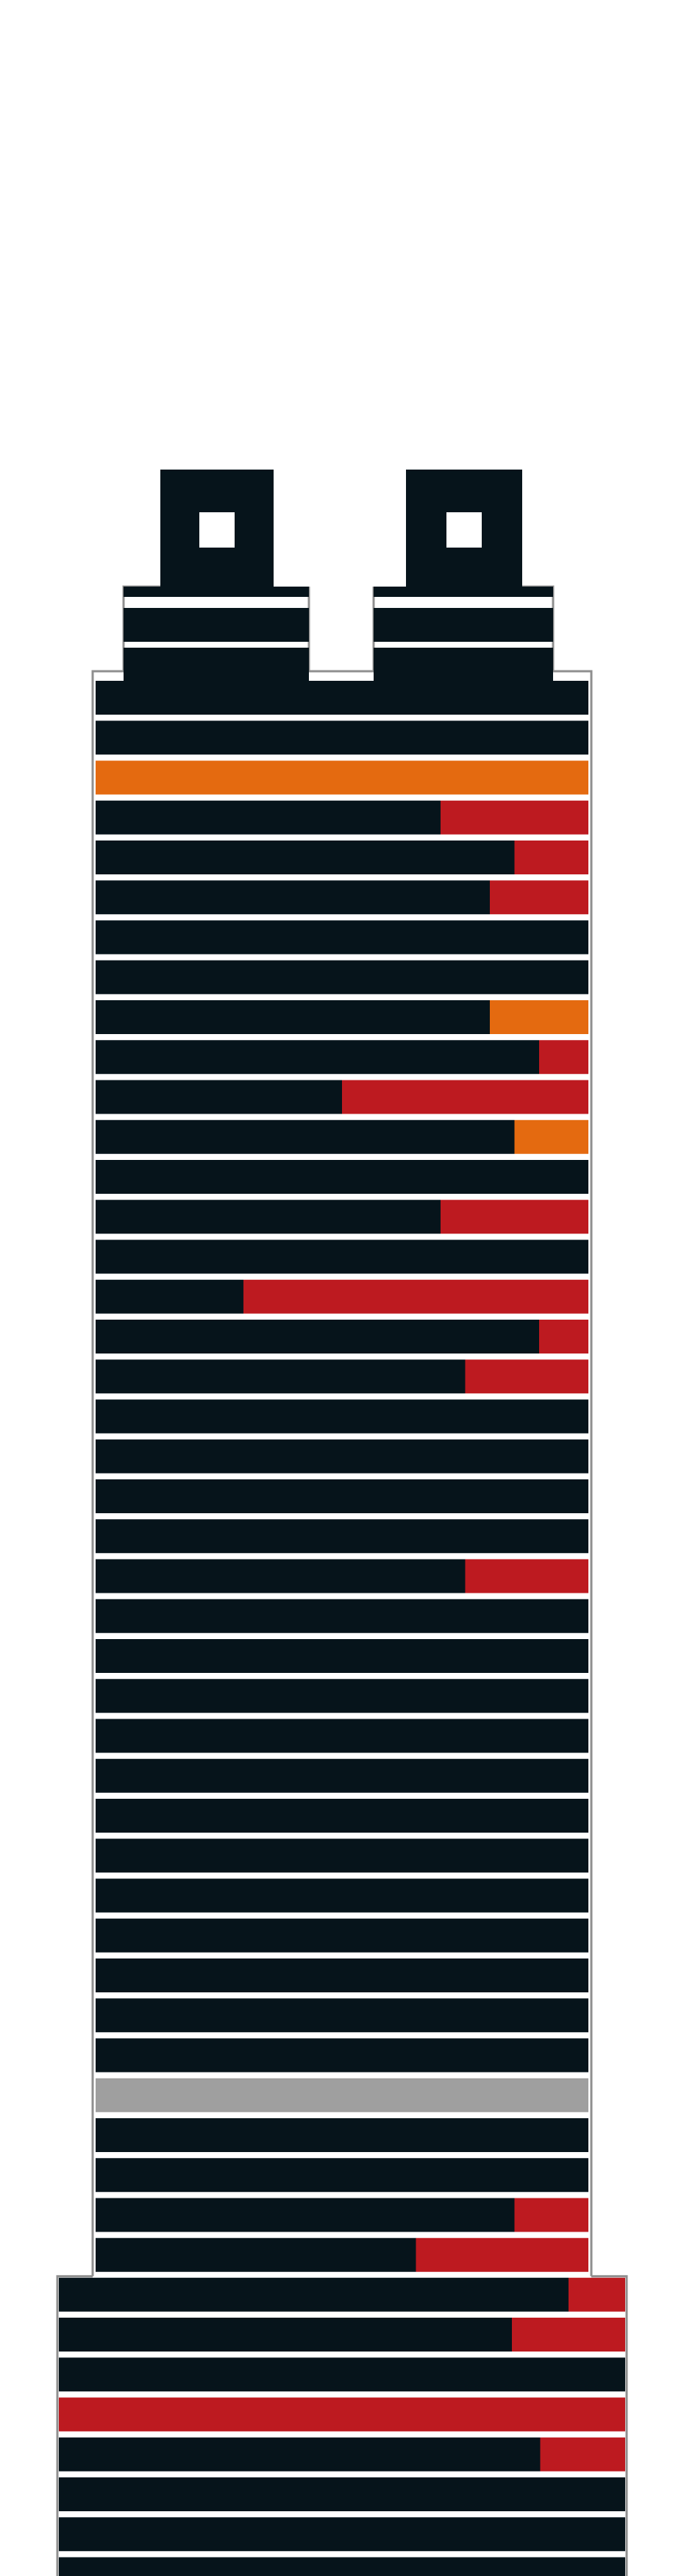  I want to click on left-crown, so click(216, 634).